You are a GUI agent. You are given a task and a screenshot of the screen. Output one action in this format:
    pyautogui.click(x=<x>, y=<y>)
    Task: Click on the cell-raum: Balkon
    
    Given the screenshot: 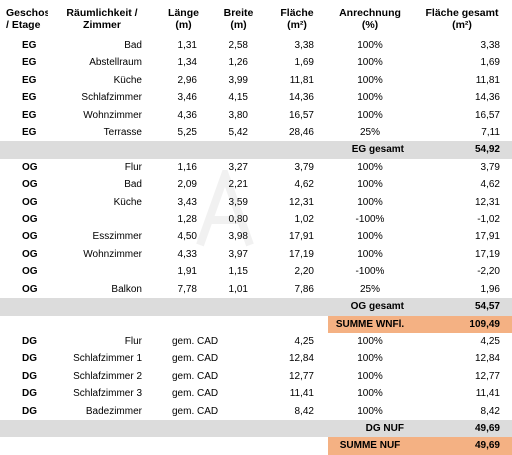 What is the action you would take?
    pyautogui.click(x=126, y=289)
    